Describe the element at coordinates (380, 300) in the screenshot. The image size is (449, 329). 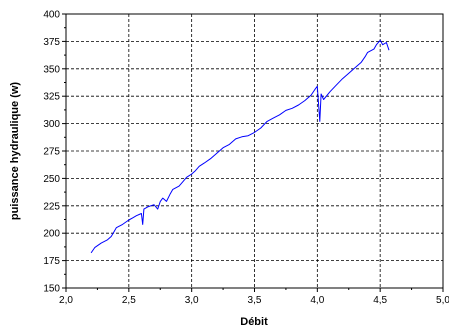
I see `x-tick-label: 4,5` at that location.